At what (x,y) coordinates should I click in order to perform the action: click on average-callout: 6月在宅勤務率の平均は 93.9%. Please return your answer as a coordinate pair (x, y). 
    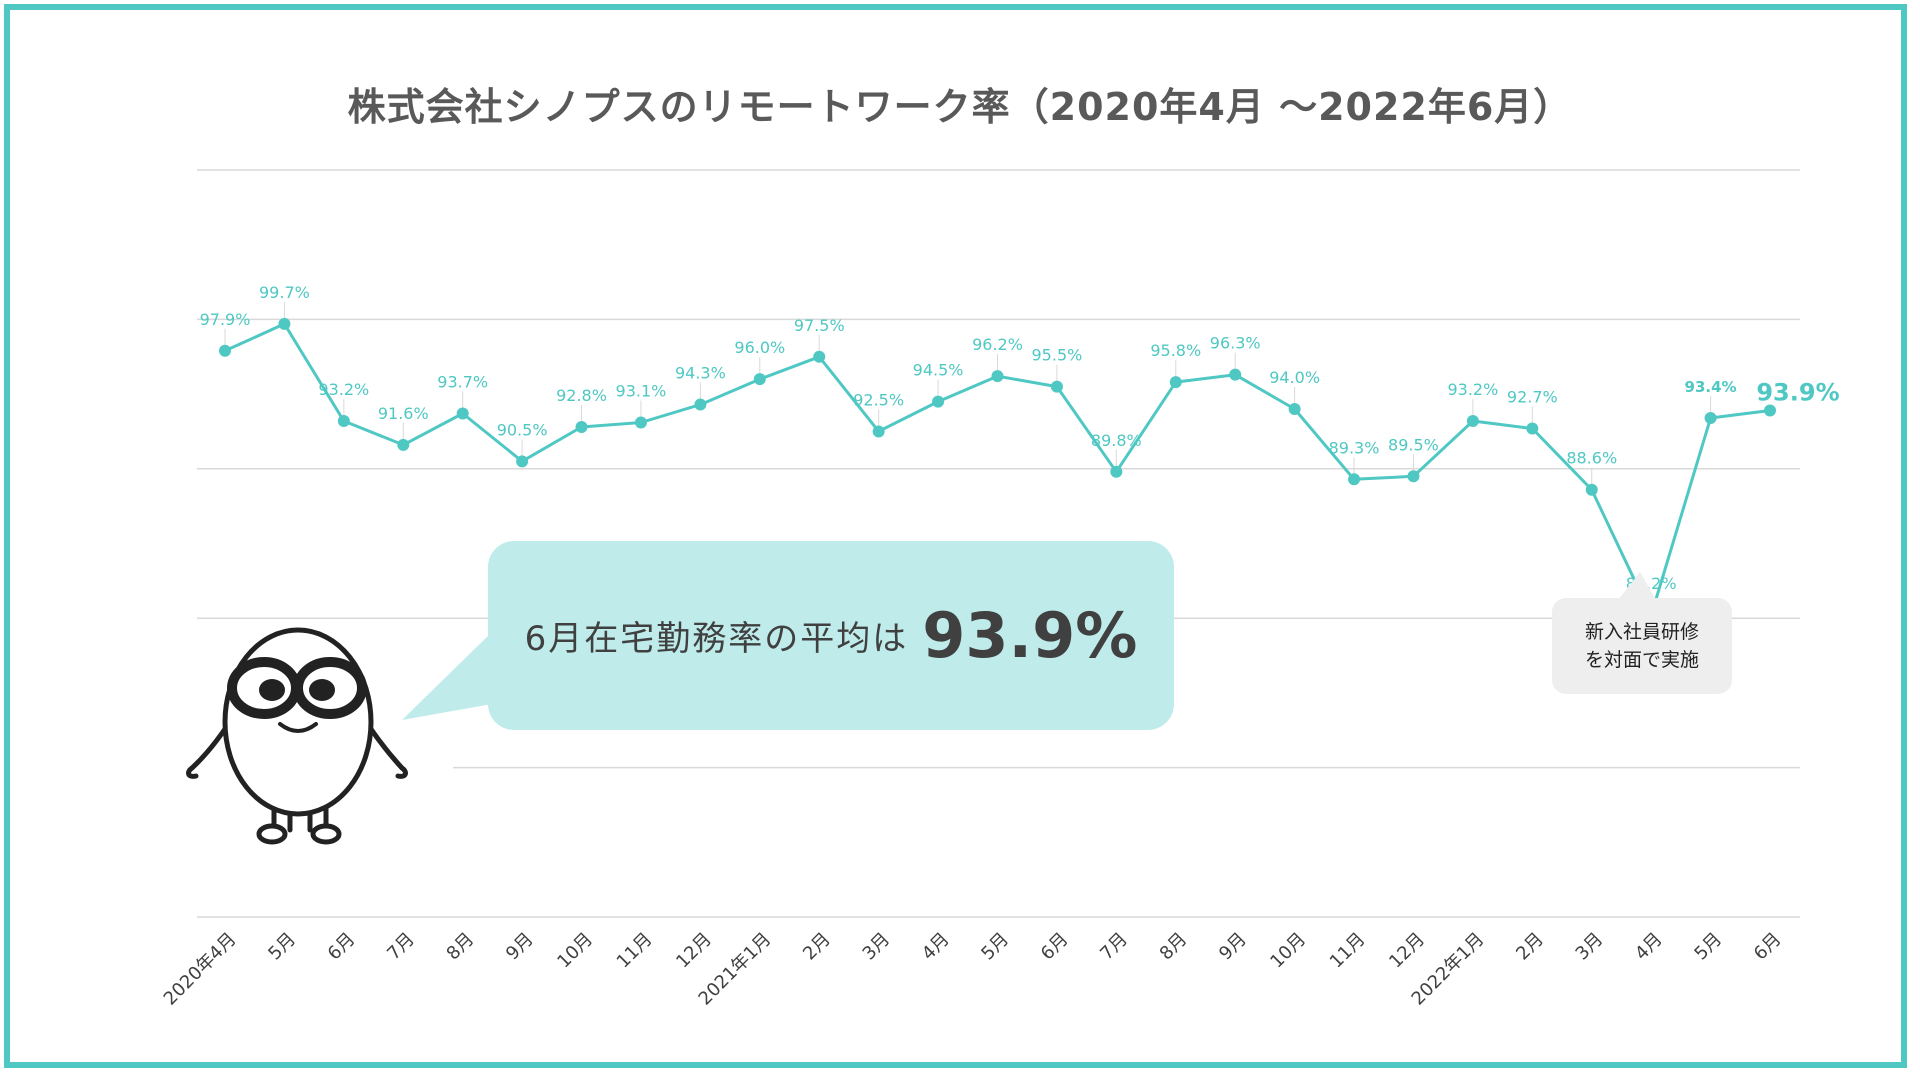
    Looking at the image, I should click on (831, 635).